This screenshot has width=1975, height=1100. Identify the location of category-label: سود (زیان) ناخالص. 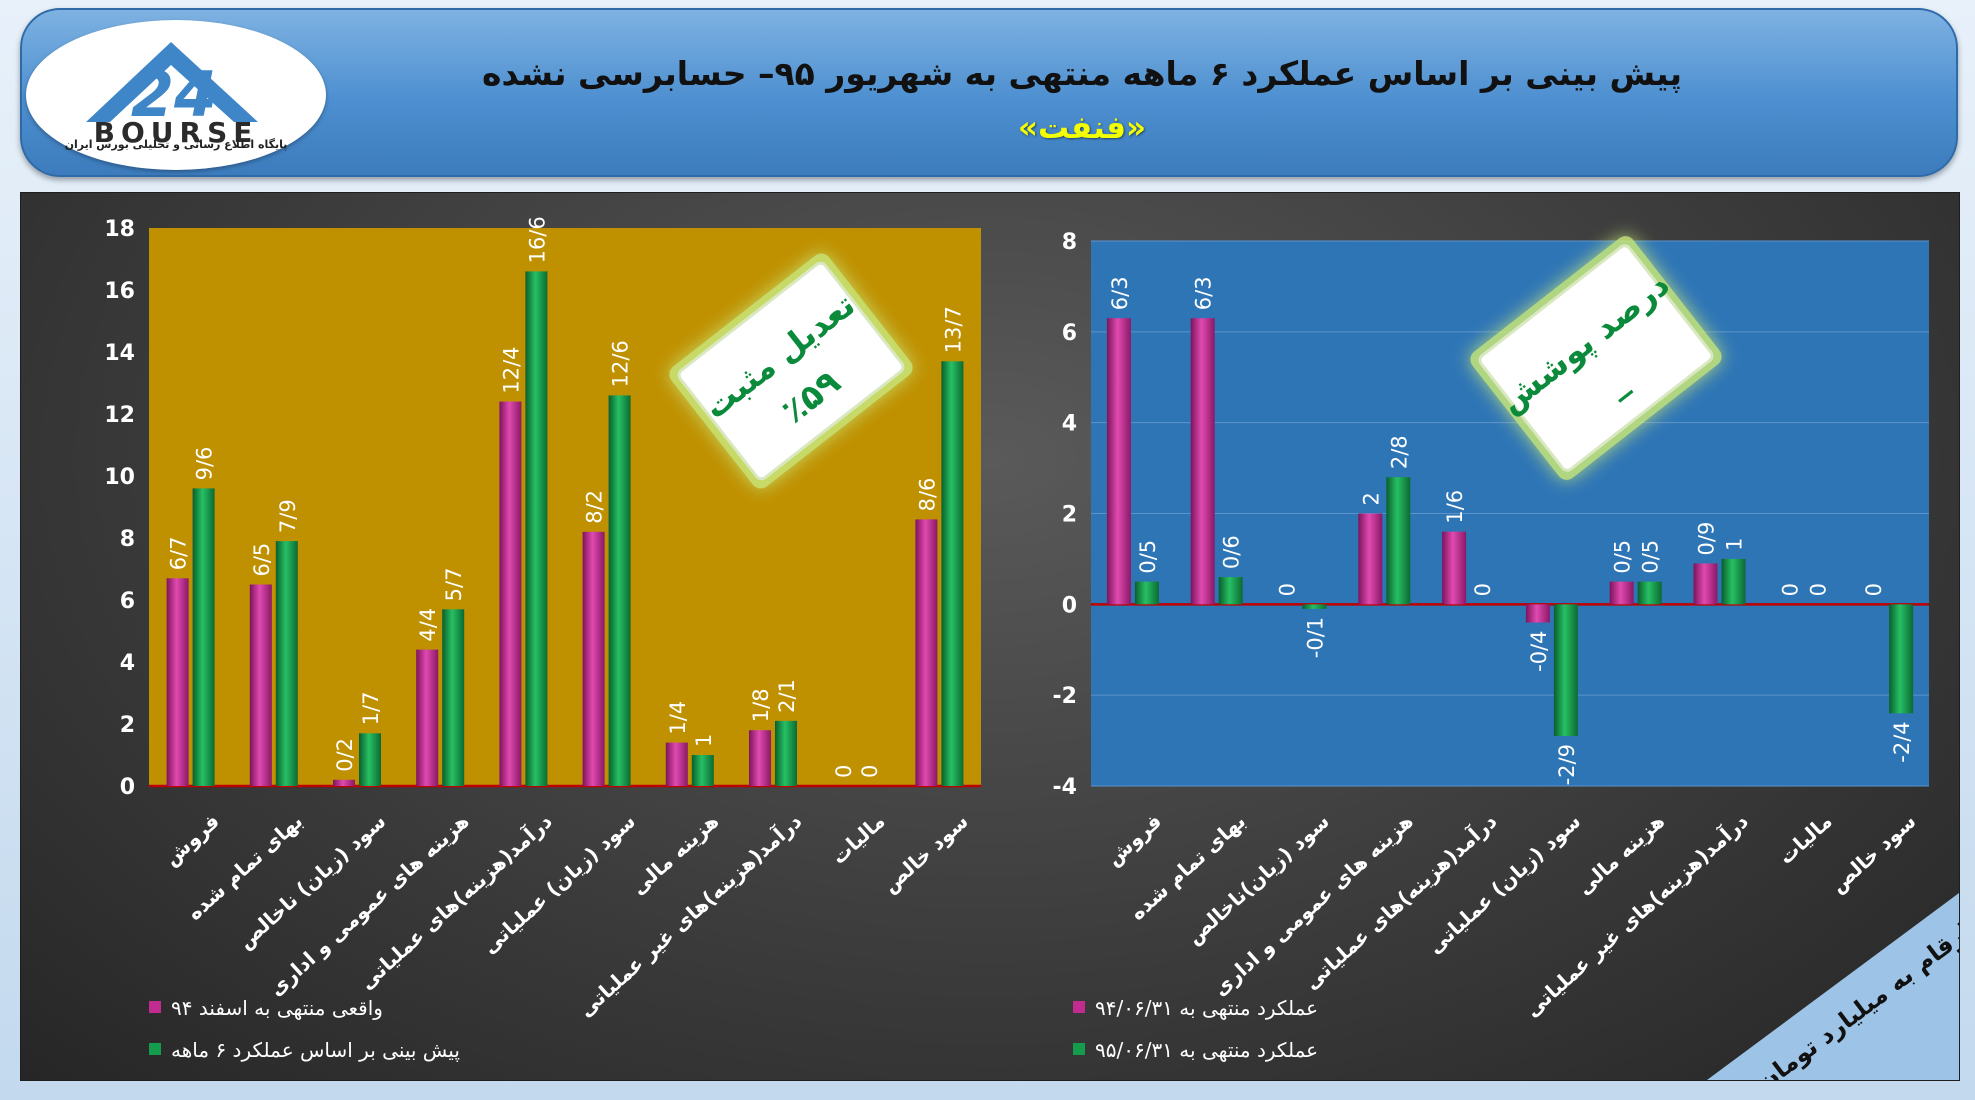
(311, 881).